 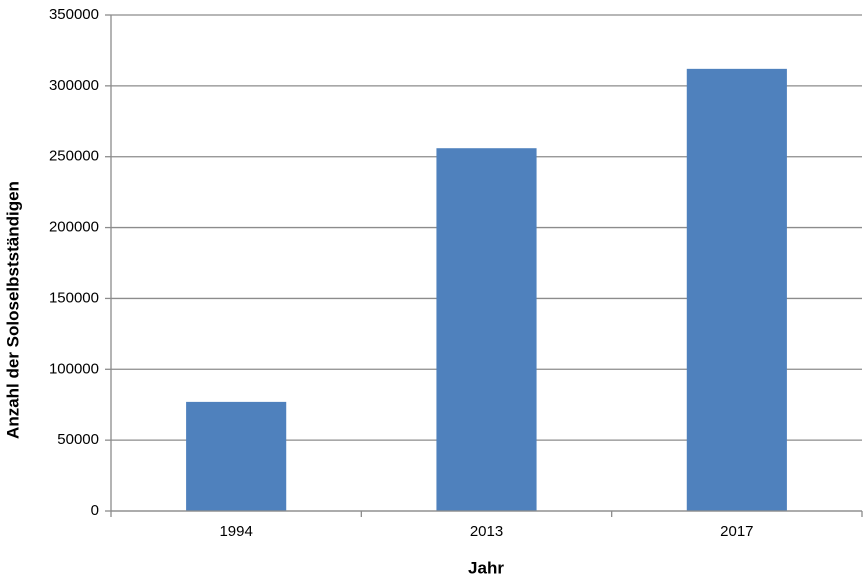 I want to click on y-tick-label: 200000, so click(x=74, y=227).